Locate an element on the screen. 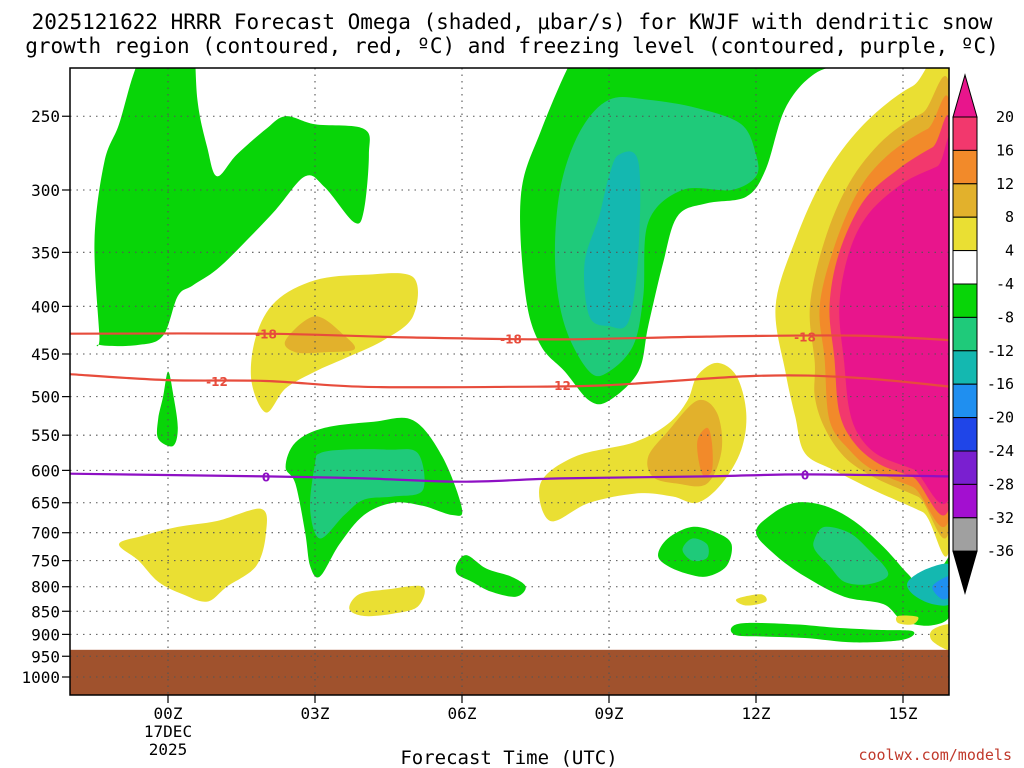  x-tick-sublabel: 17DEC is located at coordinates (168, 731).